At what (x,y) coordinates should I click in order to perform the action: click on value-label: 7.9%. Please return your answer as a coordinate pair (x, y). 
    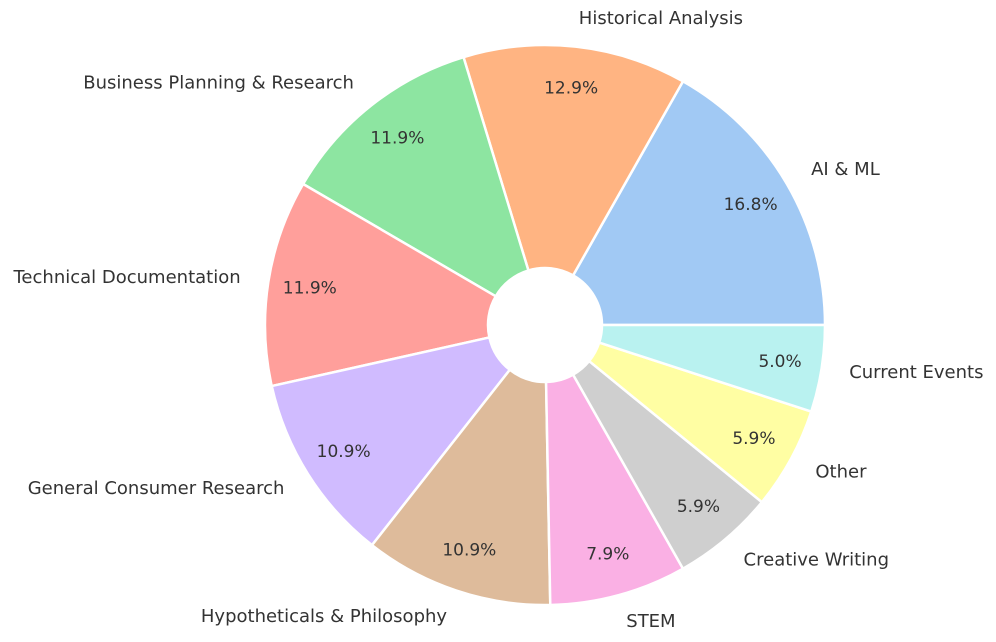
    Looking at the image, I should click on (607, 555).